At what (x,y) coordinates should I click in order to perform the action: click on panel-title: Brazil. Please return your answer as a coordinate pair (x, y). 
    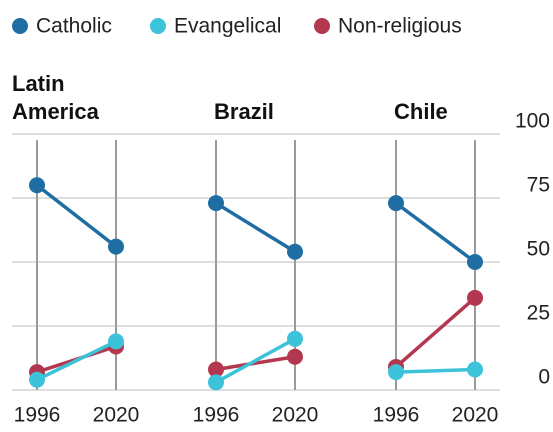
    Looking at the image, I should click on (244, 111).